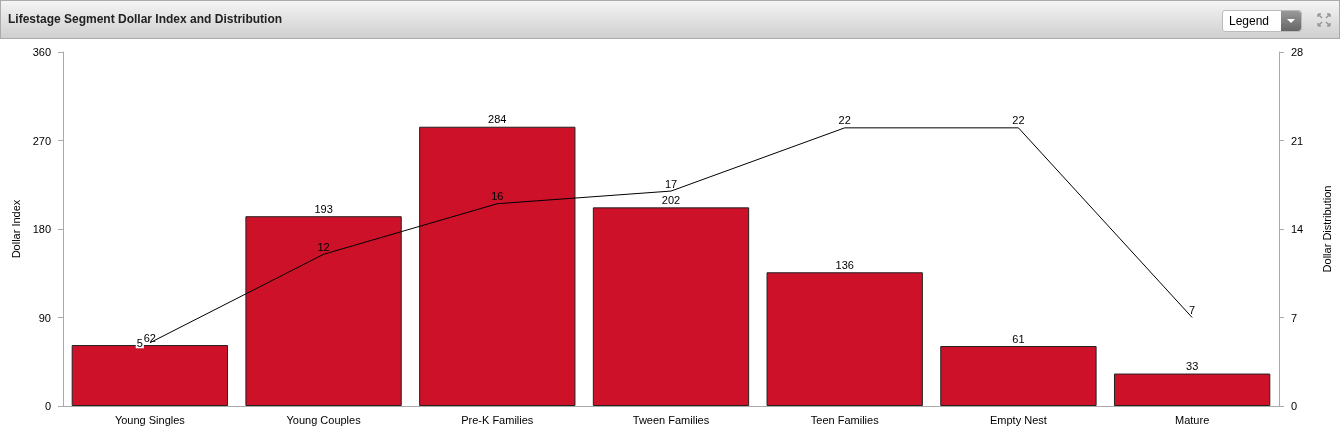 This screenshot has height=438, width=1340. I want to click on y2-tick-label: 7, so click(1294, 317).